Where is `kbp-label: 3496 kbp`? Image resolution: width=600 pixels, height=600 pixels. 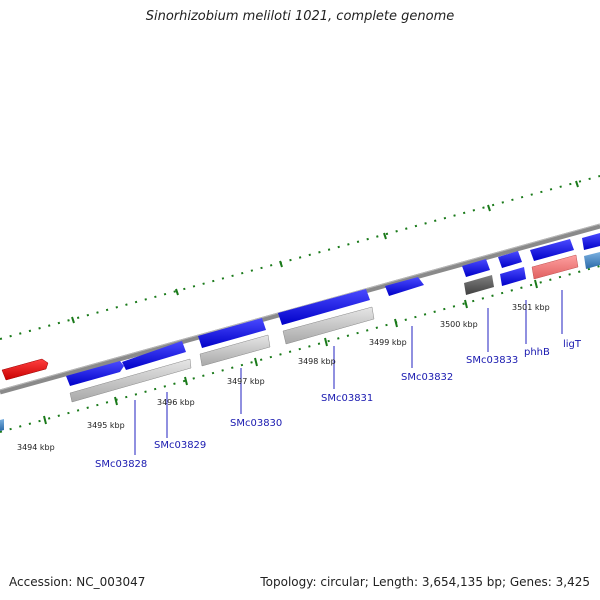 kbp-label: 3496 kbp is located at coordinates (176, 402).